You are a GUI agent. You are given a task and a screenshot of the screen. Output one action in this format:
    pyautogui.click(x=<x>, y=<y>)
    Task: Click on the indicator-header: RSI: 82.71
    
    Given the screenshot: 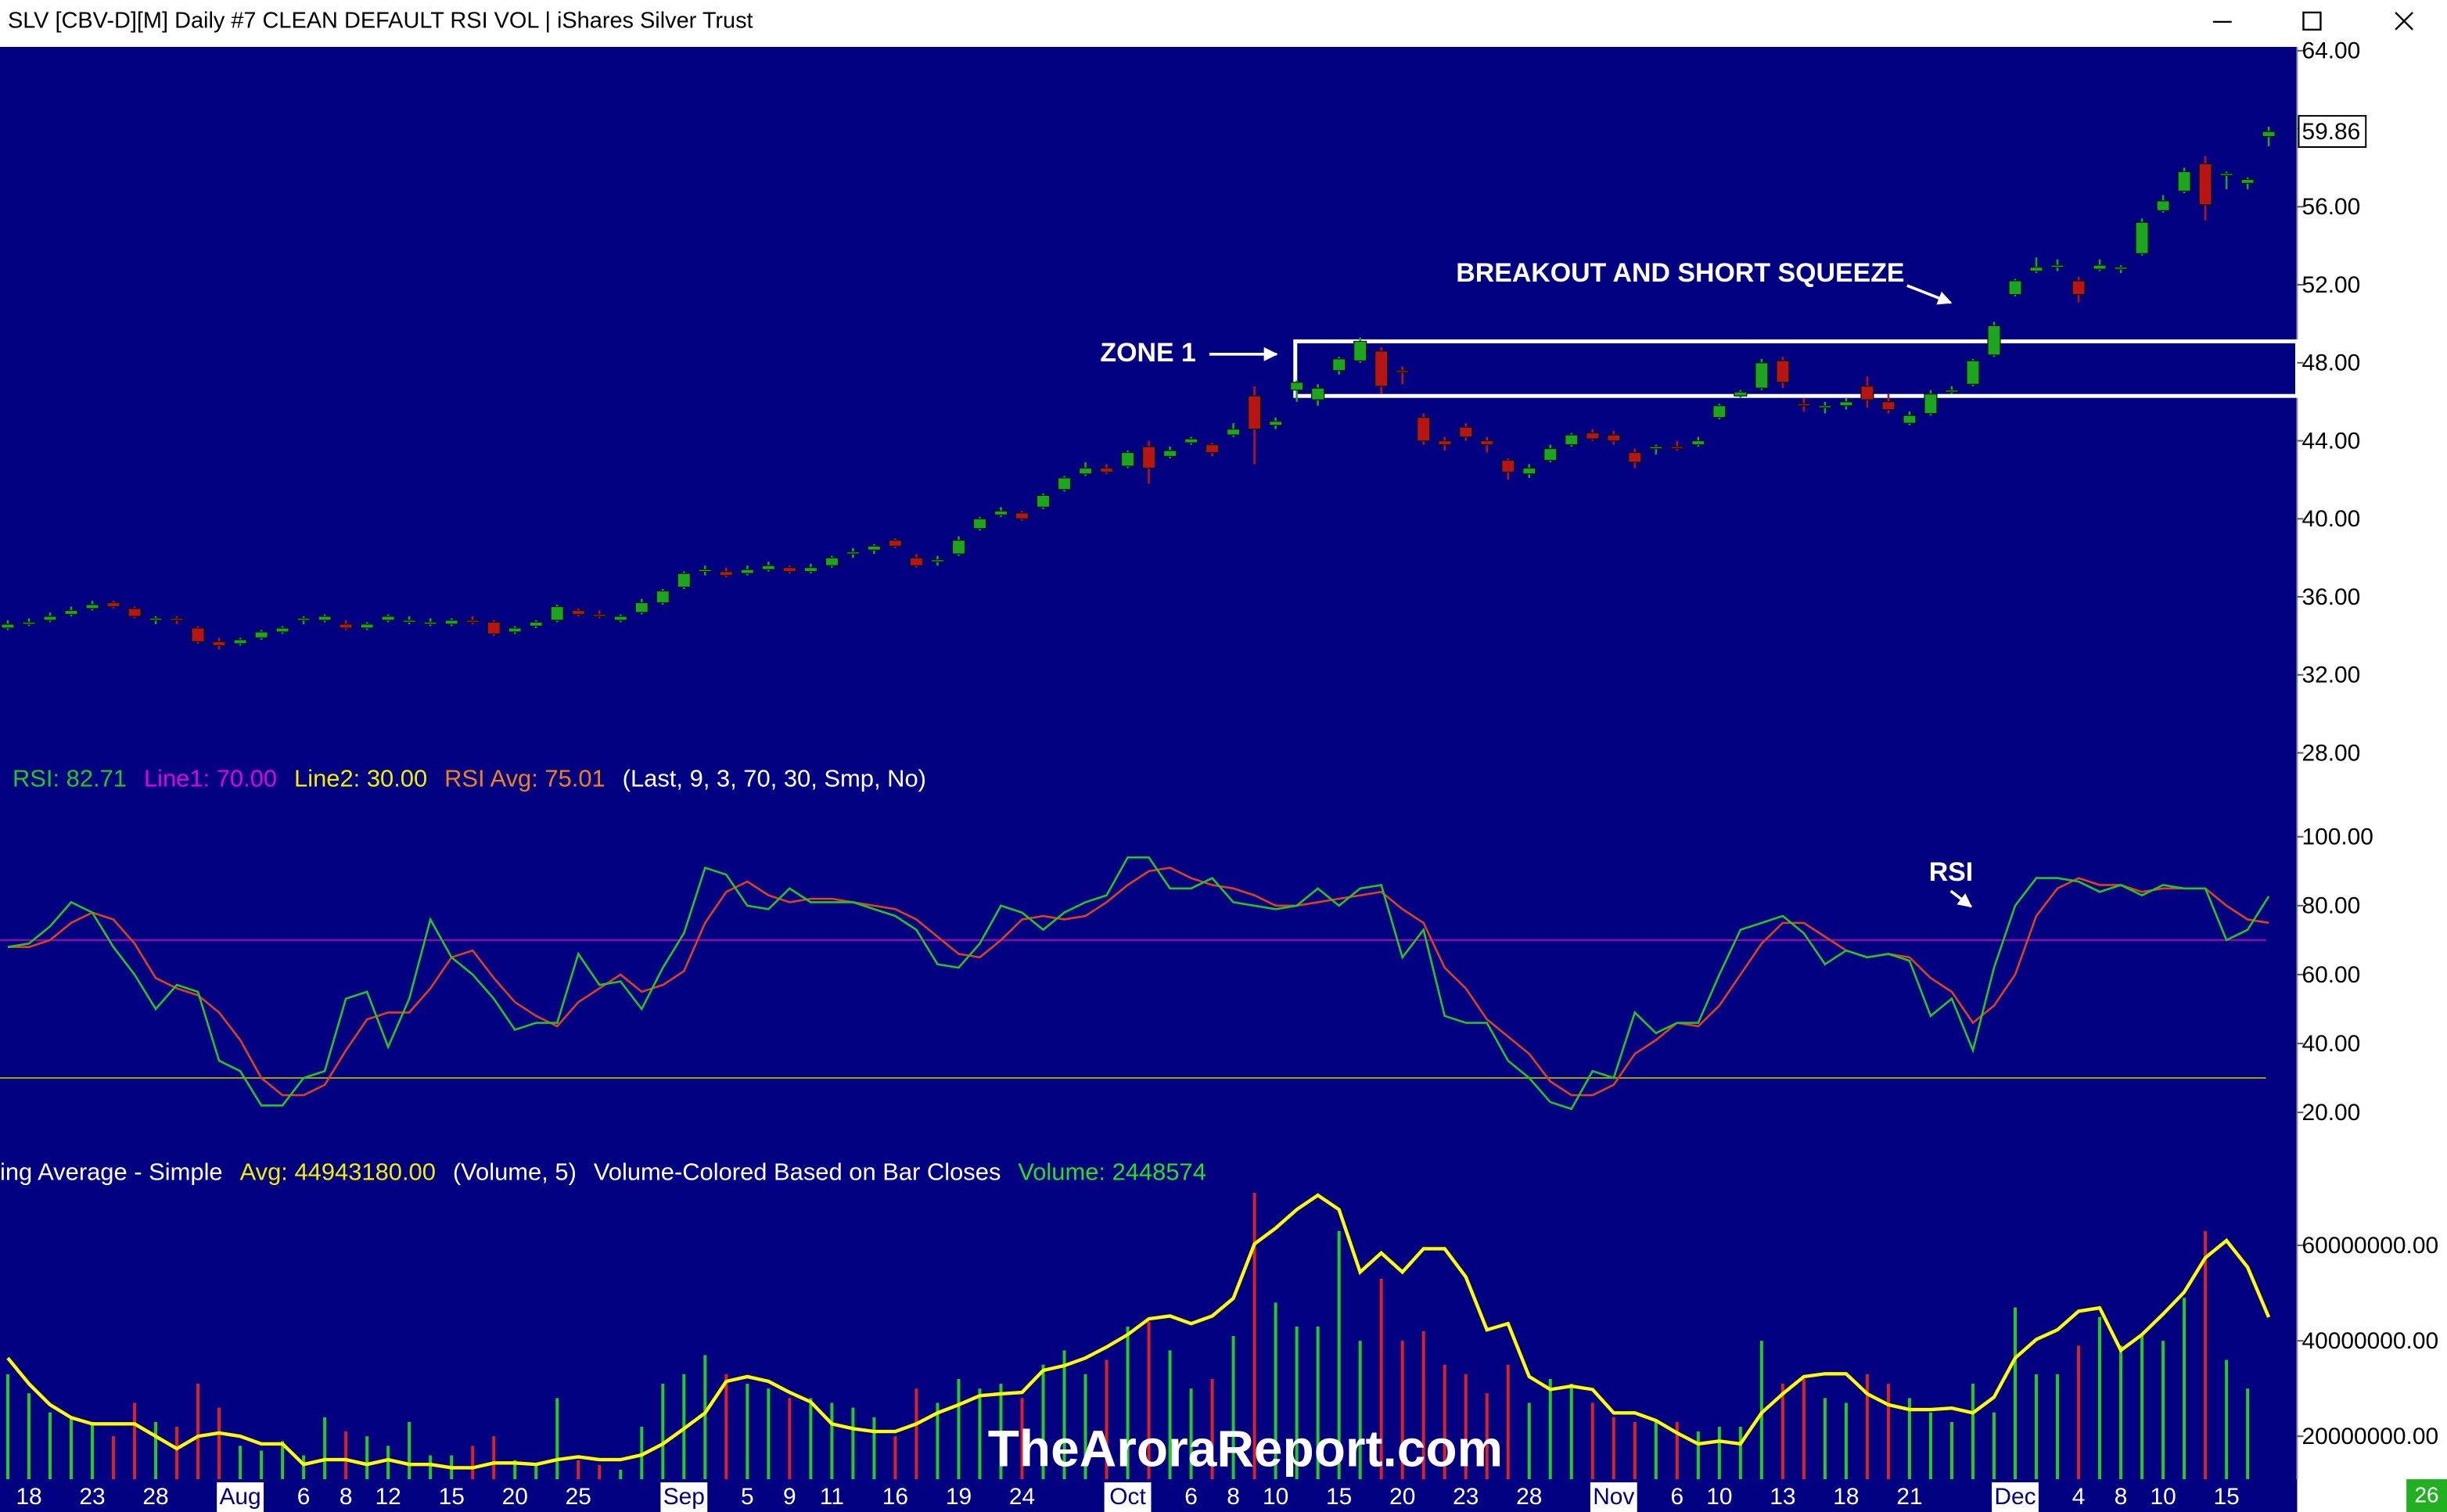 What is the action you would take?
    pyautogui.click(x=70, y=778)
    